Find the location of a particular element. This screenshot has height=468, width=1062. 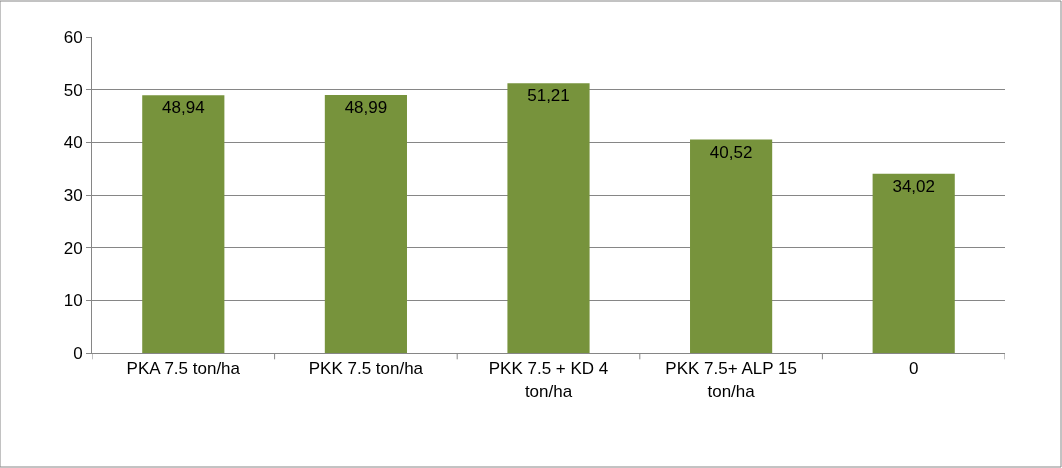

x-tick-label: 0 is located at coordinates (913, 369).